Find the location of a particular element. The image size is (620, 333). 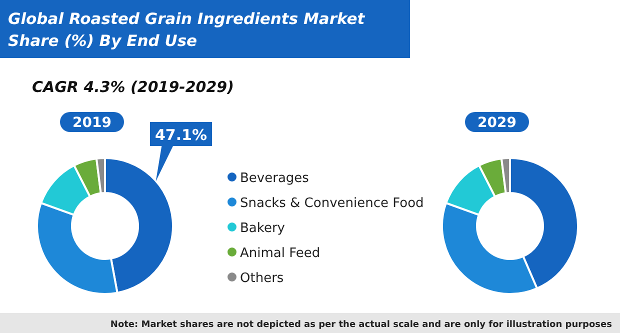

text: Global Roasted Grain Ingredients Market Share (%) By End Use is located at coordinates (187, 30).